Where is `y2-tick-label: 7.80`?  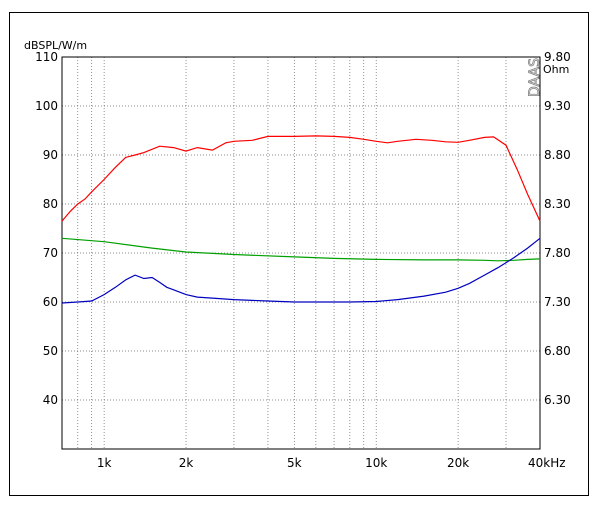
y2-tick-label: 7.80 is located at coordinates (557, 253).